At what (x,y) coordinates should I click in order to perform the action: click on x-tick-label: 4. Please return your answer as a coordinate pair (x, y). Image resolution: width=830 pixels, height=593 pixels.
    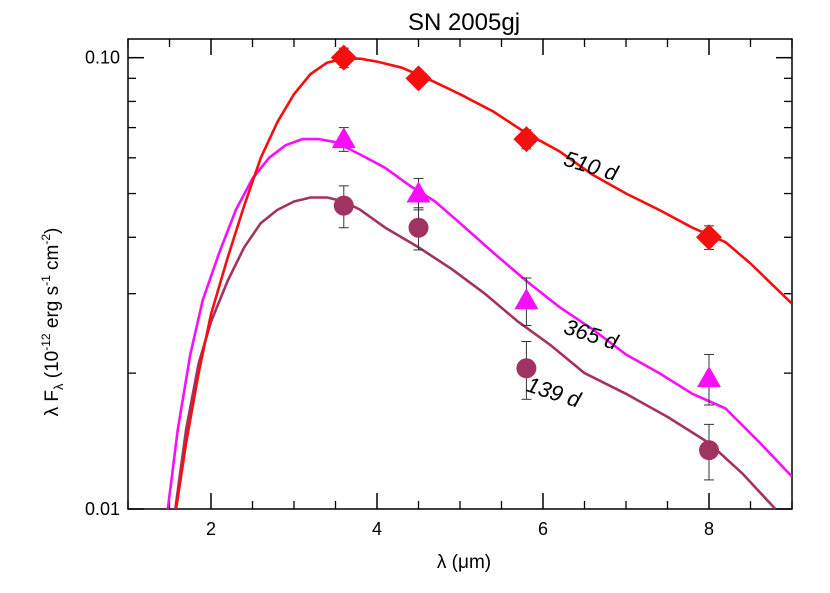
    Looking at the image, I should click on (377, 529).